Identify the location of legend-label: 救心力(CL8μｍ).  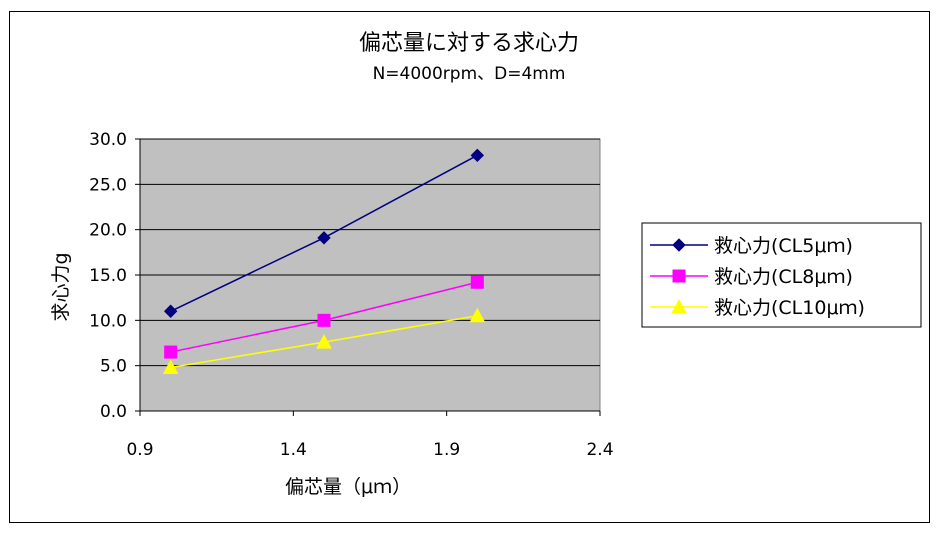
(783, 277).